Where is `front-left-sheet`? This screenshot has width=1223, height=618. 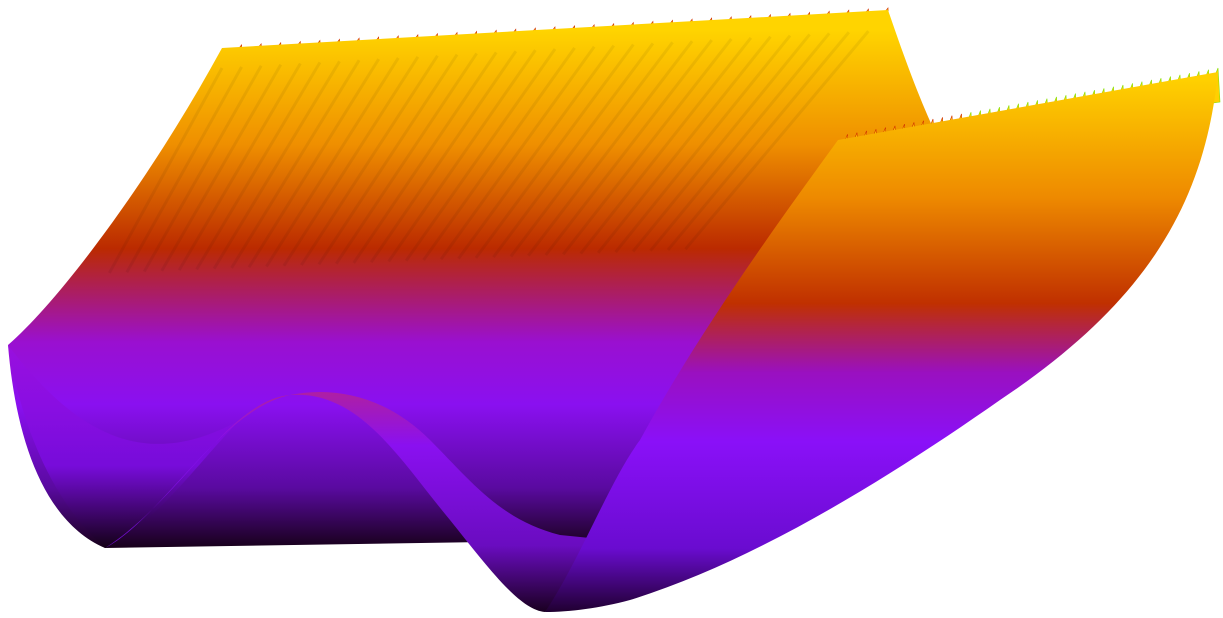
front-left-sheet is located at coordinates (124, 446).